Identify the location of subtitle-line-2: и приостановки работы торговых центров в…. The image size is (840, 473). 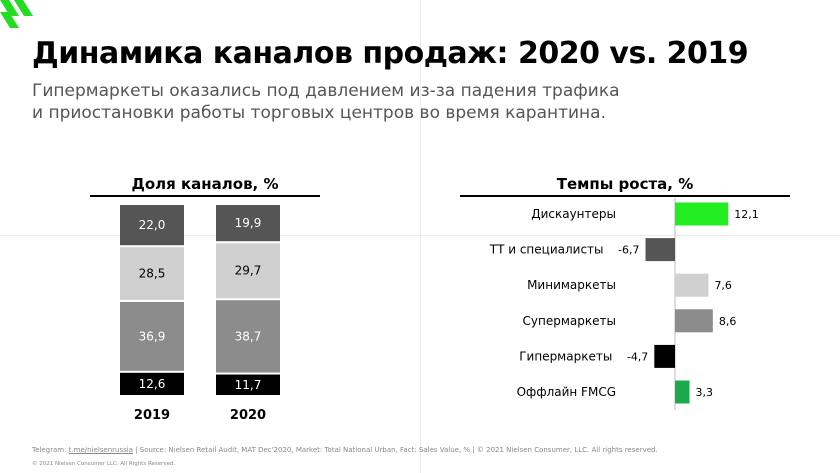
(319, 113).